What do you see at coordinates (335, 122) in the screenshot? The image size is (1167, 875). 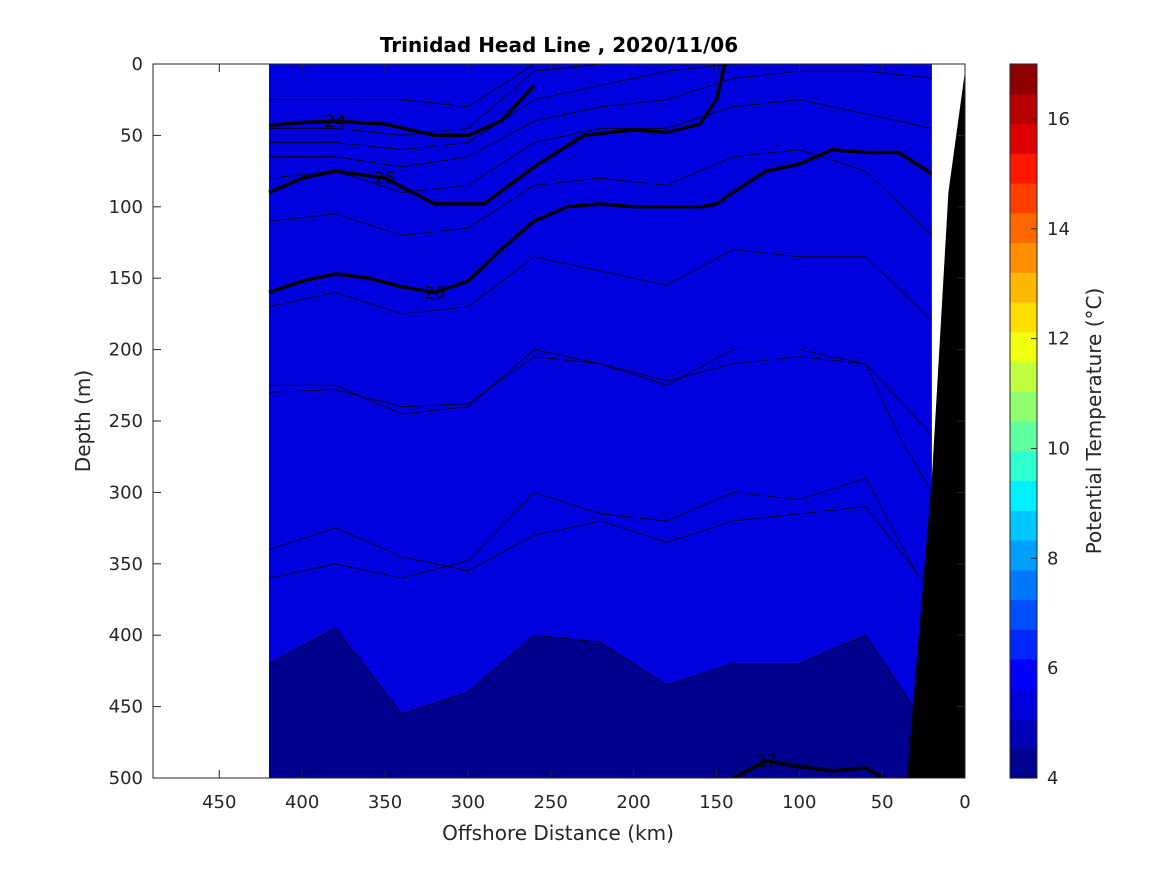 I see `contour-label: 24` at bounding box center [335, 122].